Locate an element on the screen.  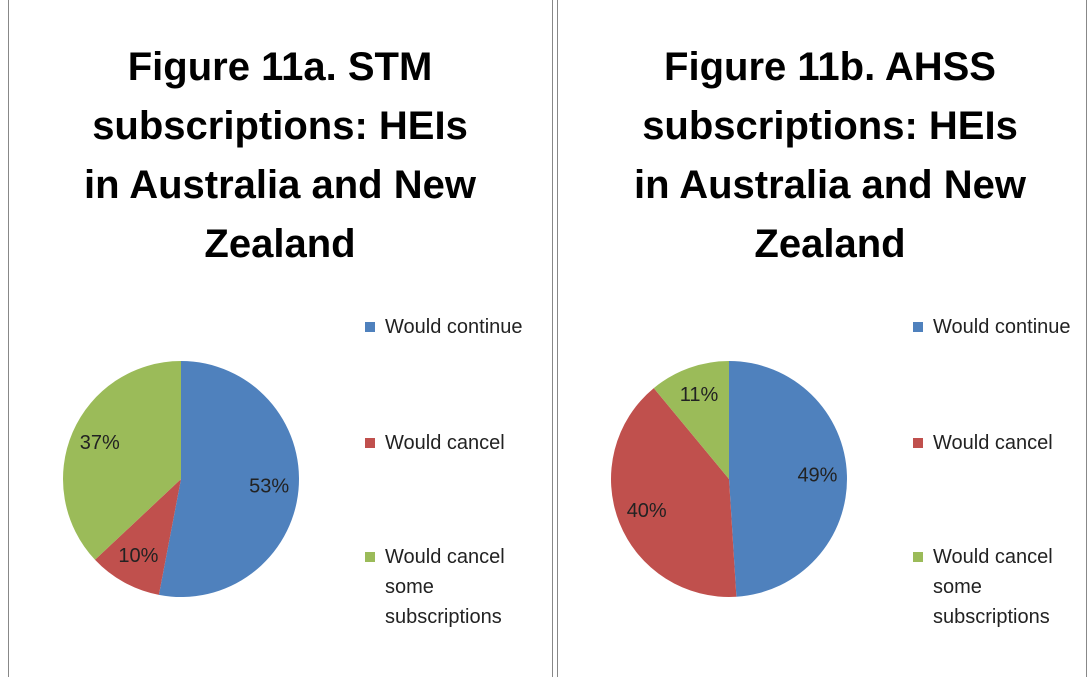
data-label: 10% is located at coordinates (138, 556).